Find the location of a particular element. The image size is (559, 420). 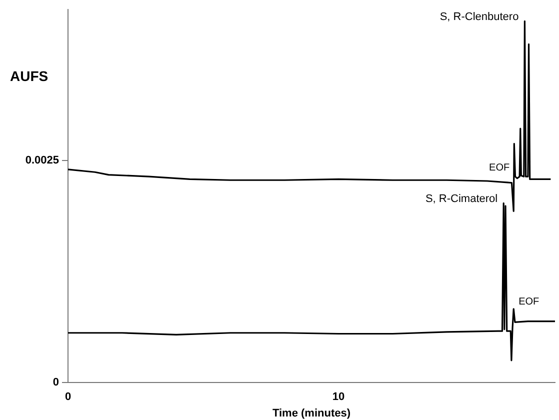

x-axis-title: Time (minutes) is located at coordinates (311, 413).